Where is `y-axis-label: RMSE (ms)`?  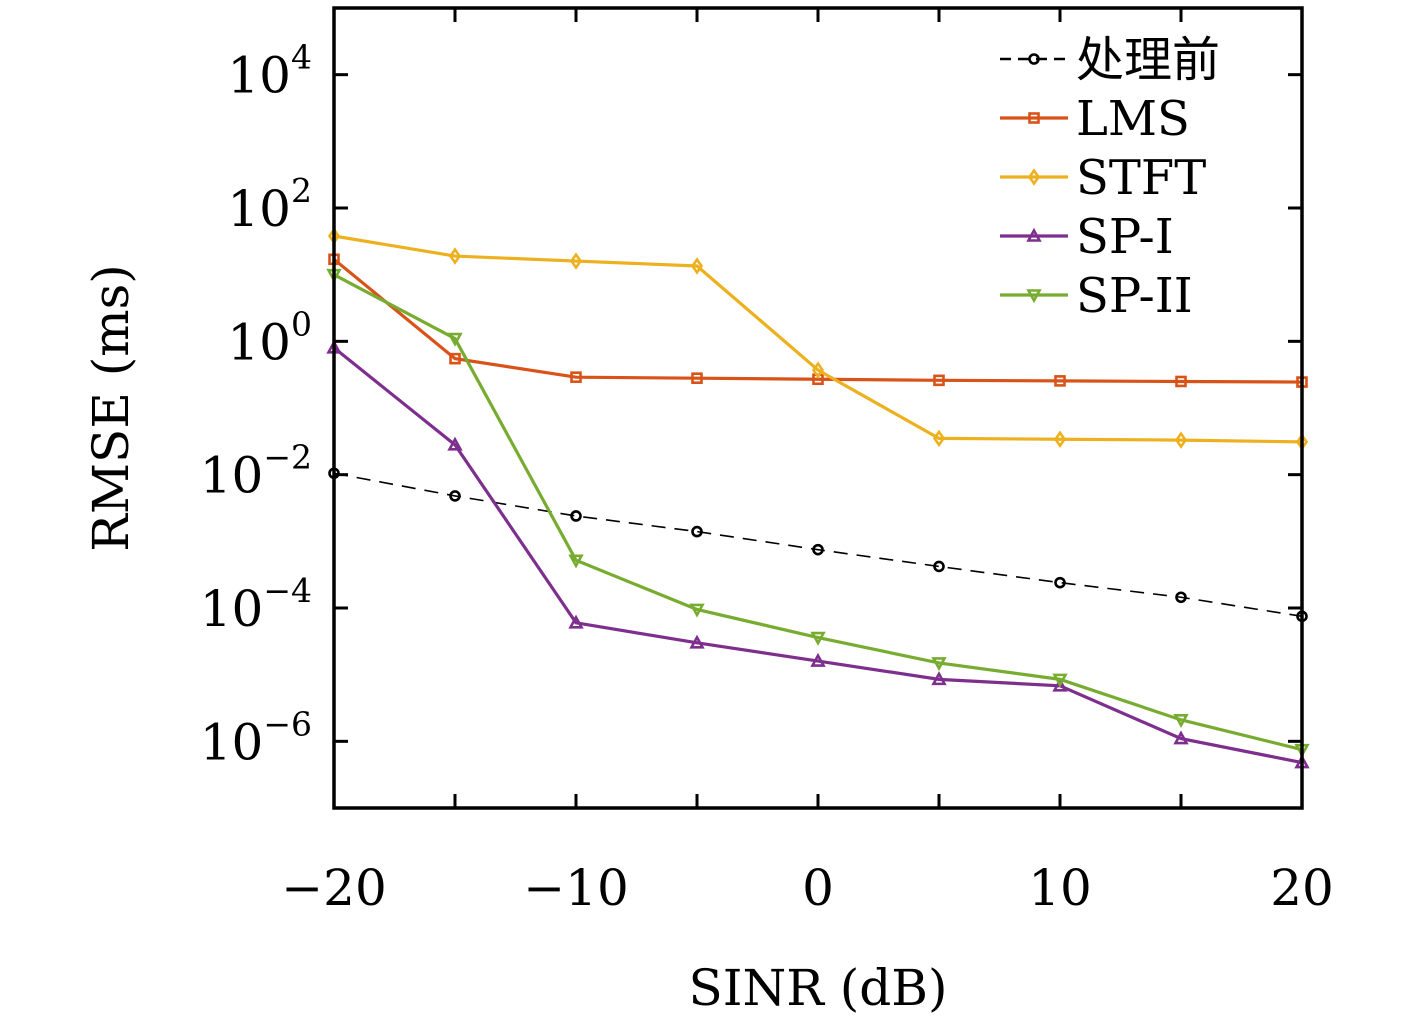 y-axis-label: RMSE (ms) is located at coordinates (111, 408).